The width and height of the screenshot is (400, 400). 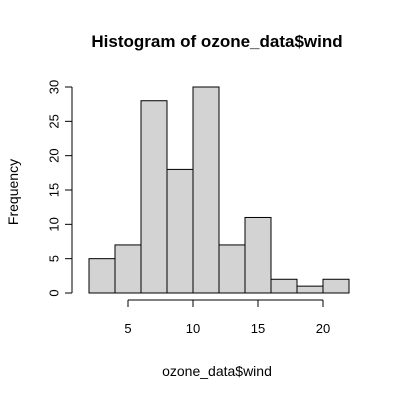 What do you see at coordinates (13, 192) in the screenshot?
I see `y-axis-label: Frequency` at bounding box center [13, 192].